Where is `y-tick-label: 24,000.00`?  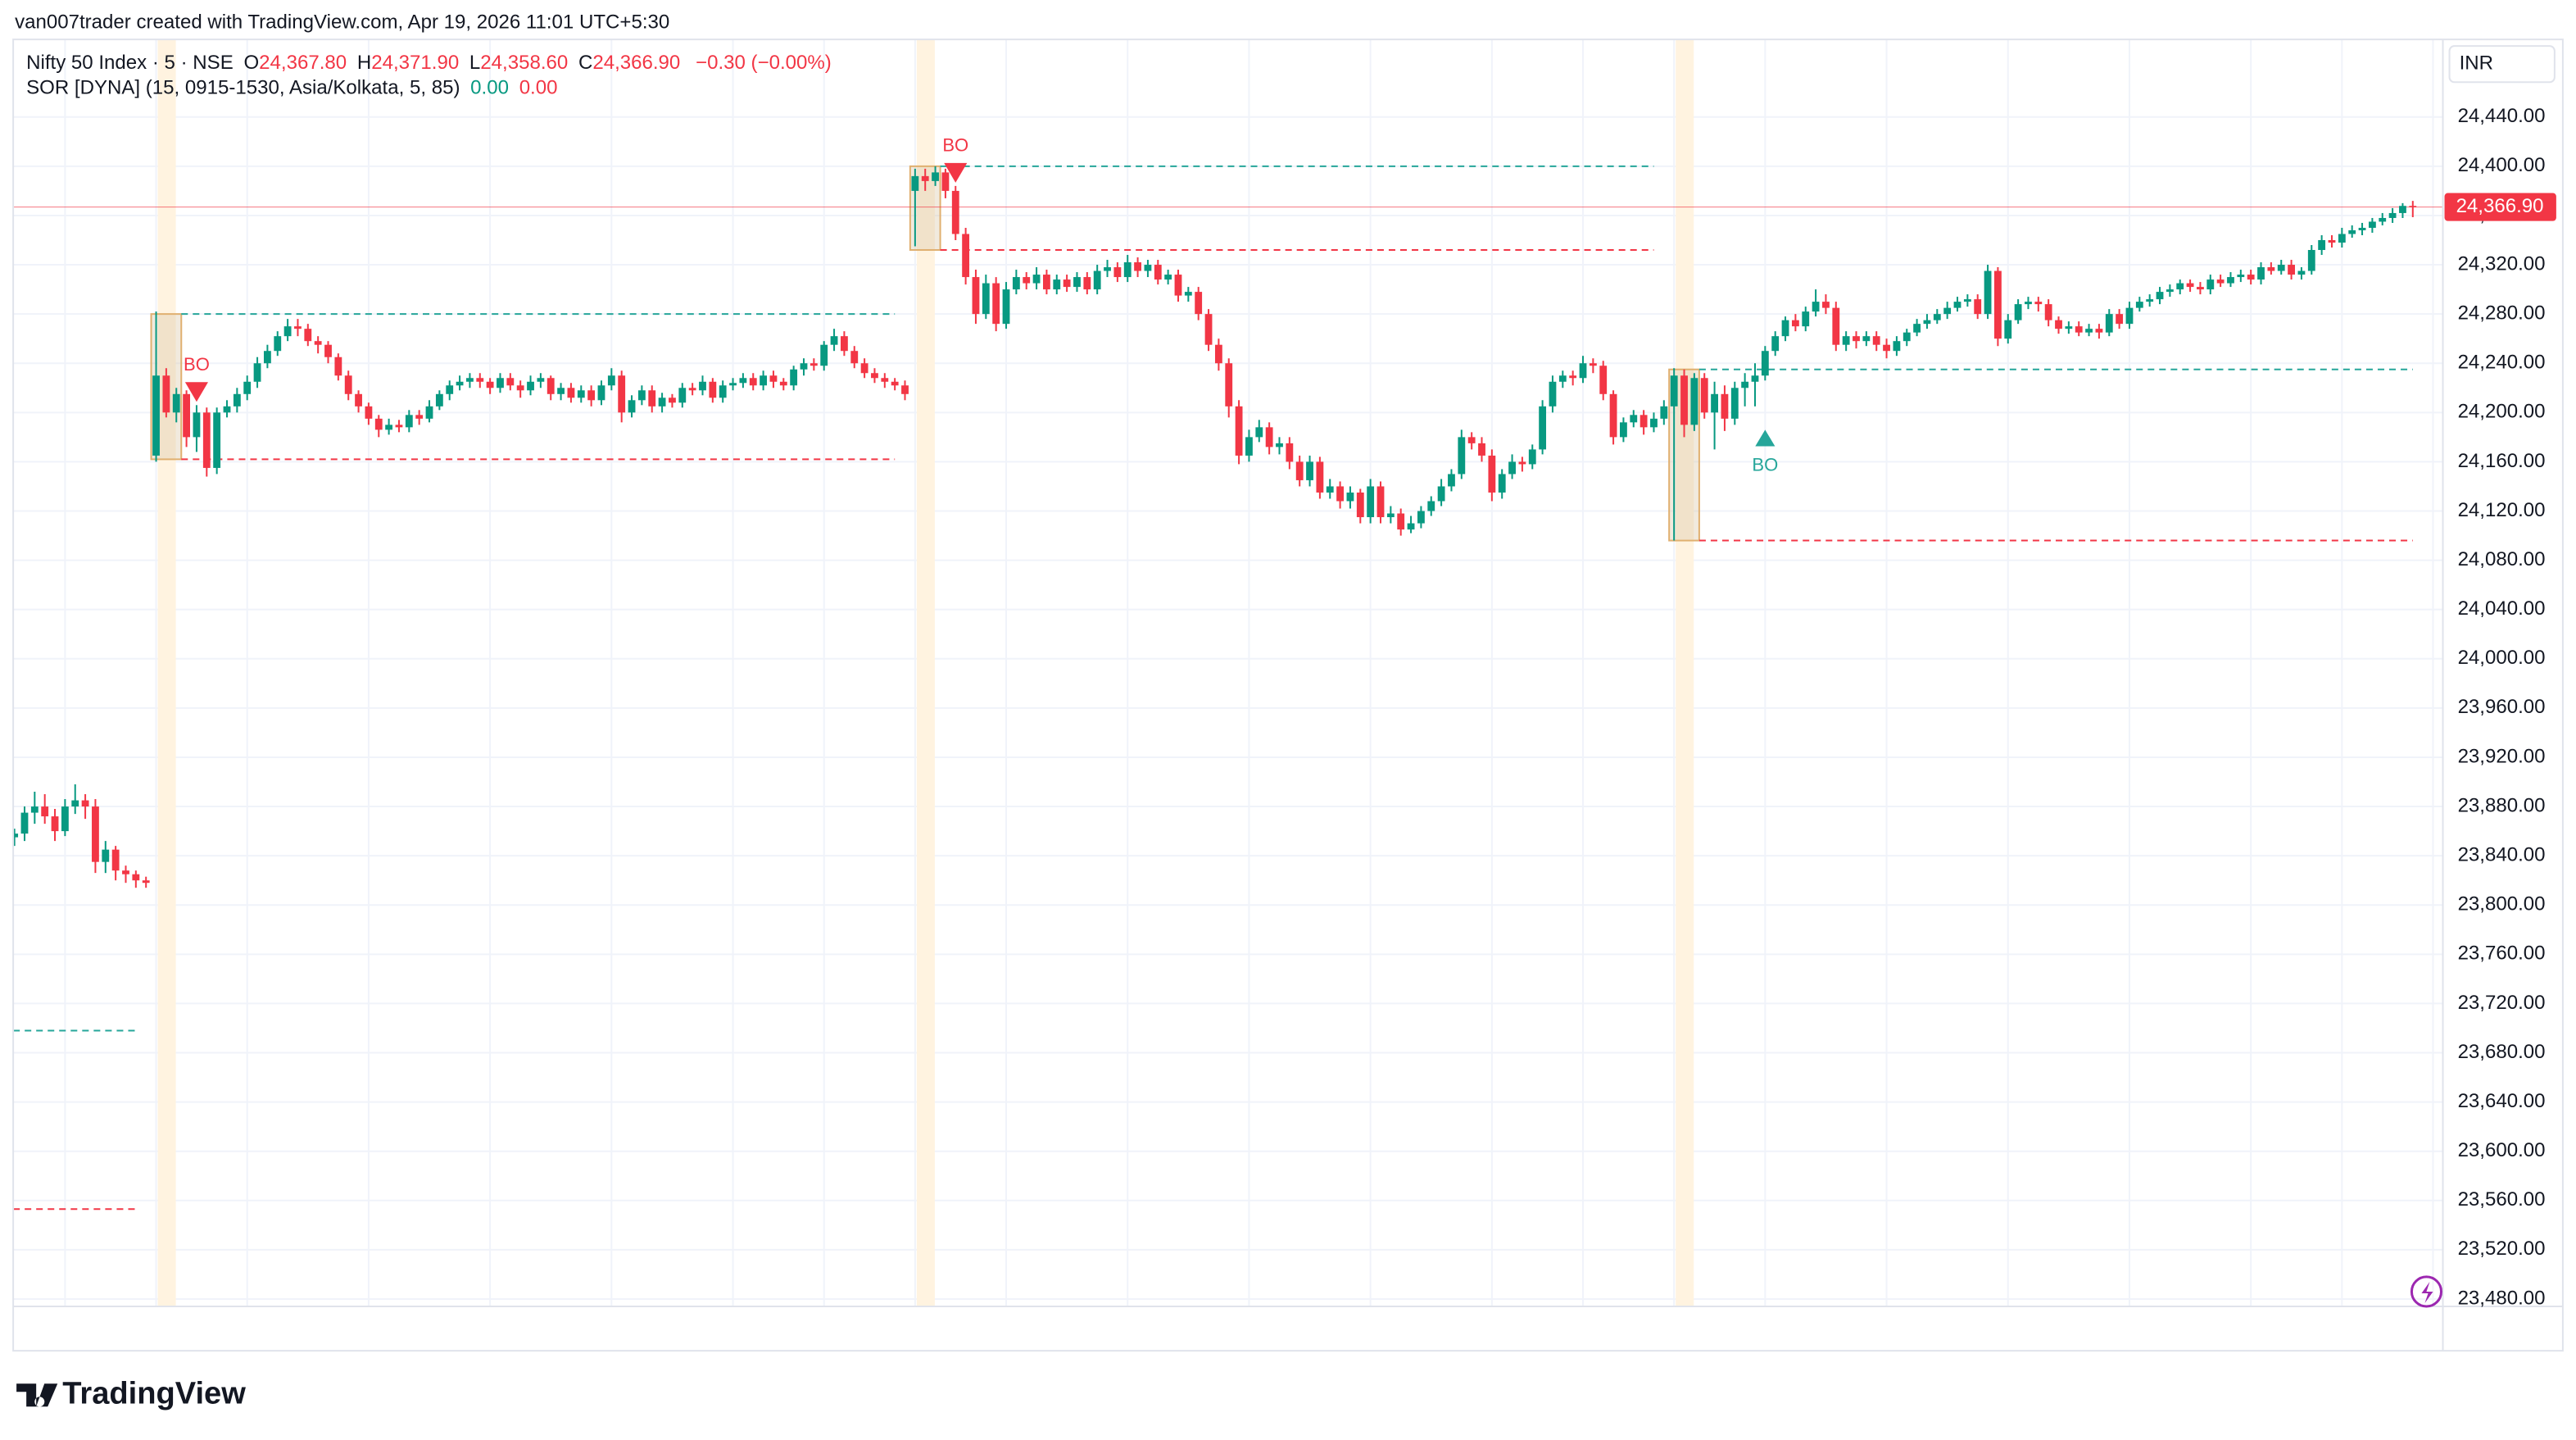
y-tick-label: 24,000.00 is located at coordinates (2502, 658).